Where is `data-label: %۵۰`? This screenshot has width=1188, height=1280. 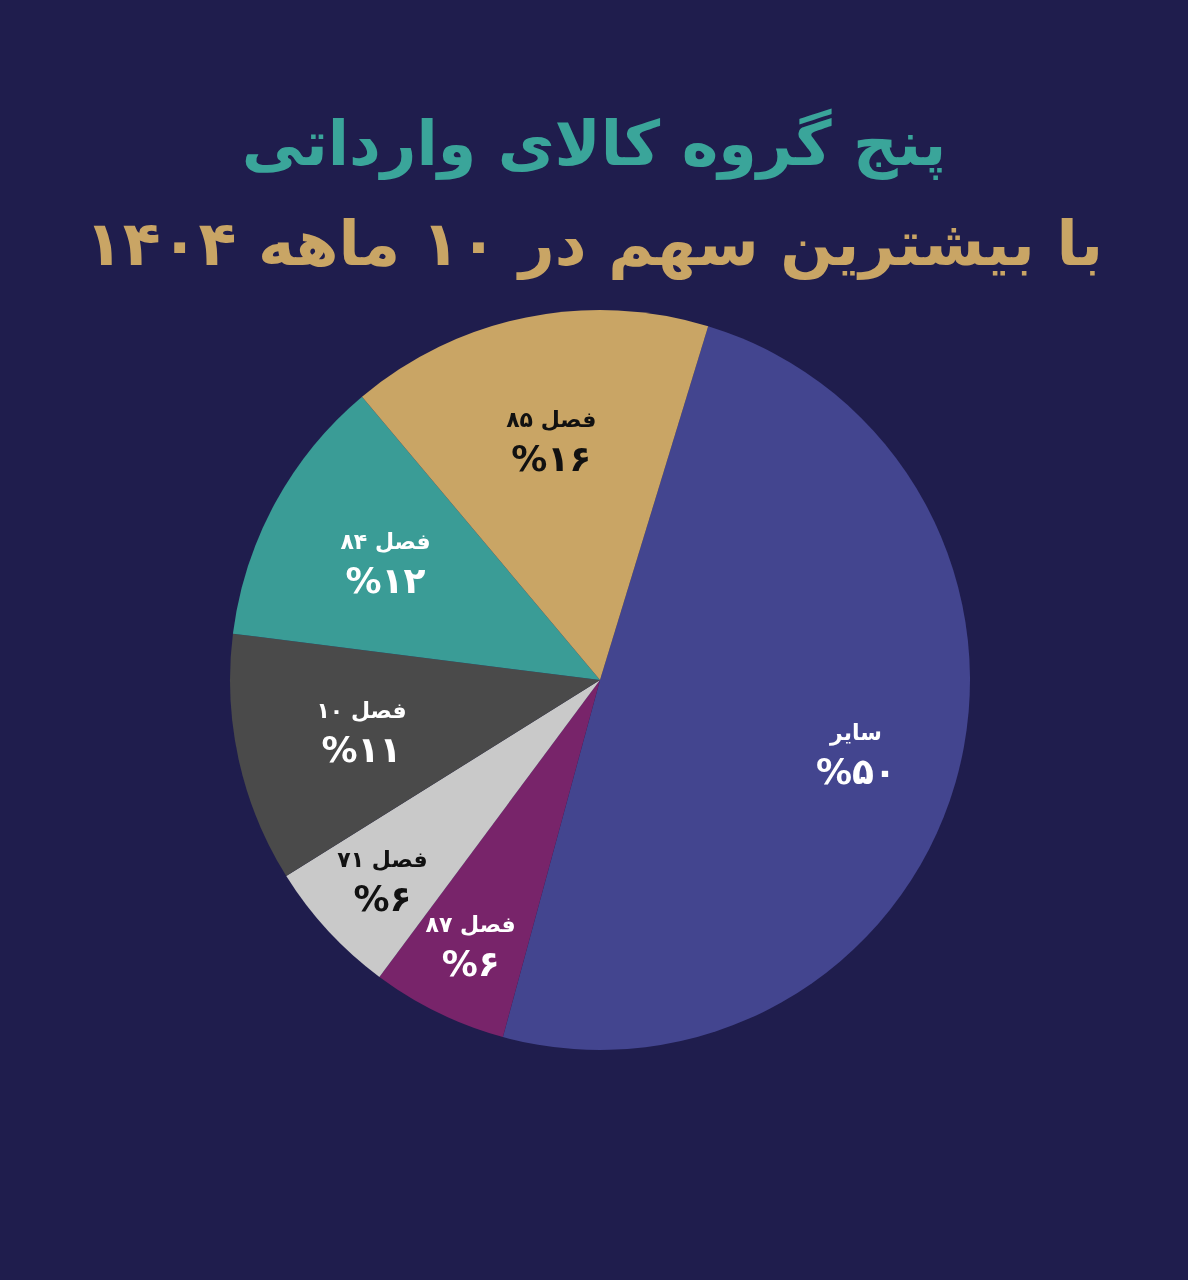 data-label: %۵۰ is located at coordinates (855, 771).